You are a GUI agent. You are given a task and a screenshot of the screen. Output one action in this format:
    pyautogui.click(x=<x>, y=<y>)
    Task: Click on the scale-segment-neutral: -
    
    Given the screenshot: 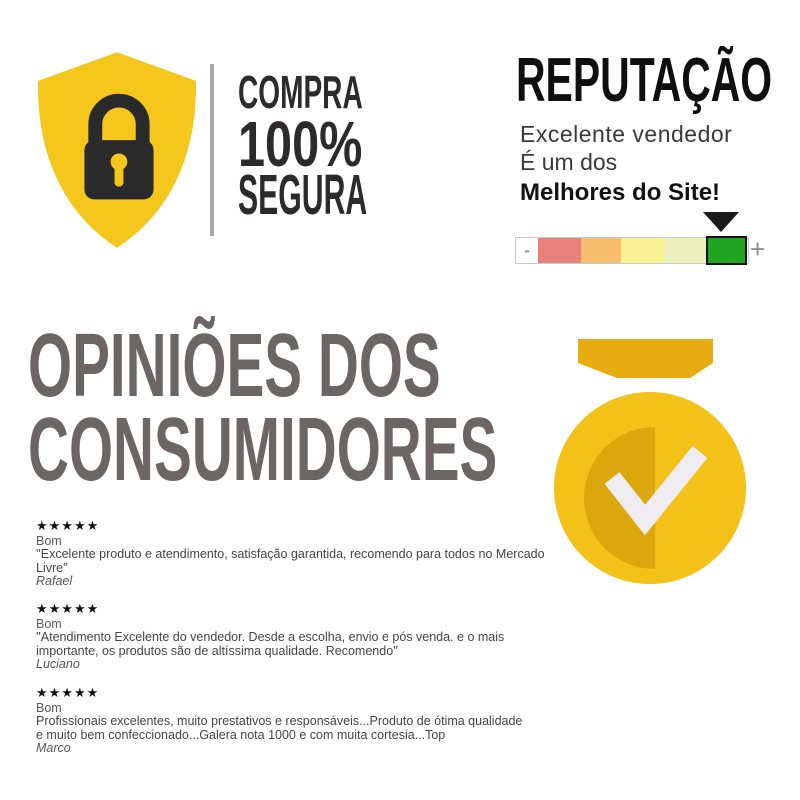 What is the action you would take?
    pyautogui.click(x=527, y=250)
    